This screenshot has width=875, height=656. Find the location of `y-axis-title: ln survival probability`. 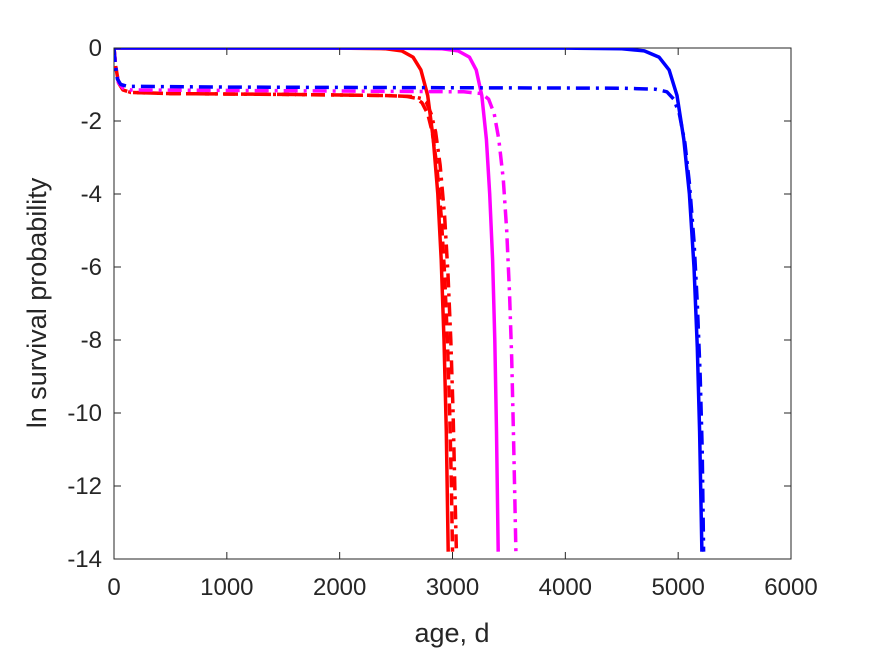

y-axis-title: ln survival probability is located at coordinates (37, 302).